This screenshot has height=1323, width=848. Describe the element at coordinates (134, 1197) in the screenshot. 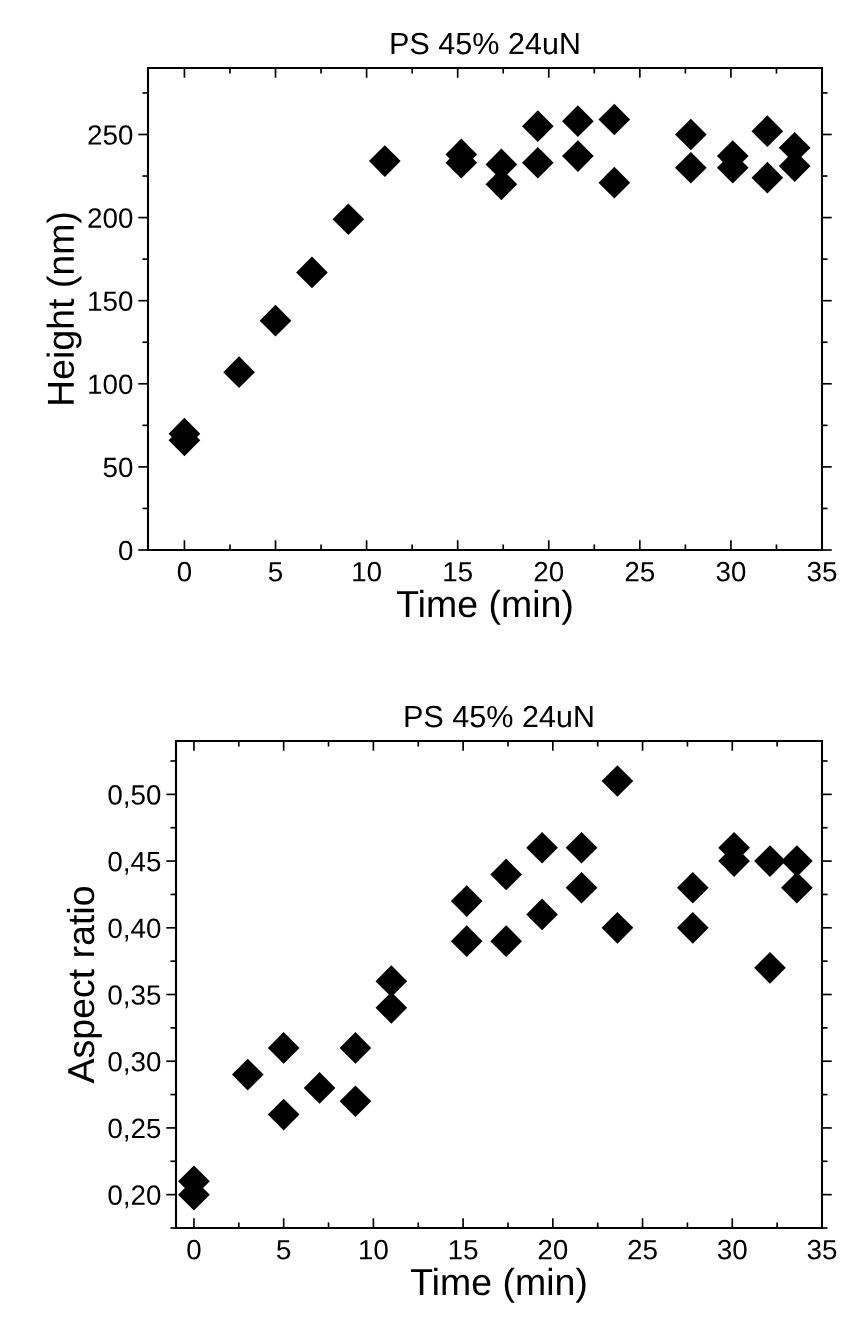

I see `y-tick-label: 0,20` at that location.